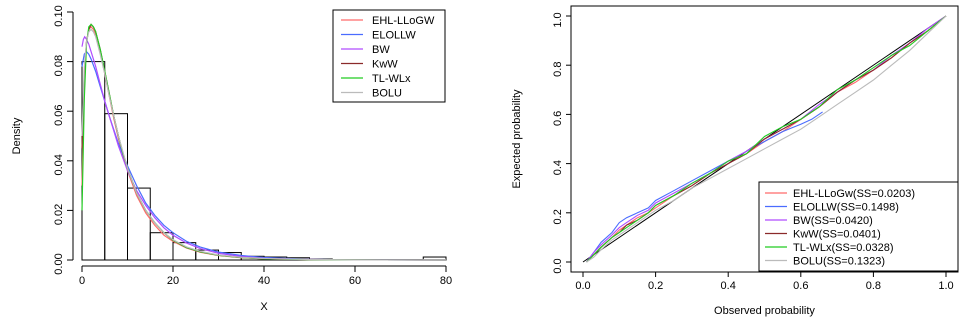 The image size is (960, 326). I want to click on legend-label-bw-ss-0-0420: BW(SS=0.0420), so click(833, 221).